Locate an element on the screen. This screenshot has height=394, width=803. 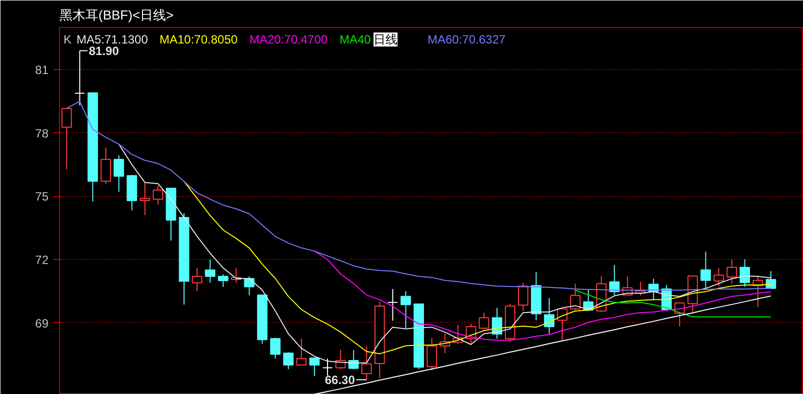
annotation: 日线 is located at coordinates (386, 39).